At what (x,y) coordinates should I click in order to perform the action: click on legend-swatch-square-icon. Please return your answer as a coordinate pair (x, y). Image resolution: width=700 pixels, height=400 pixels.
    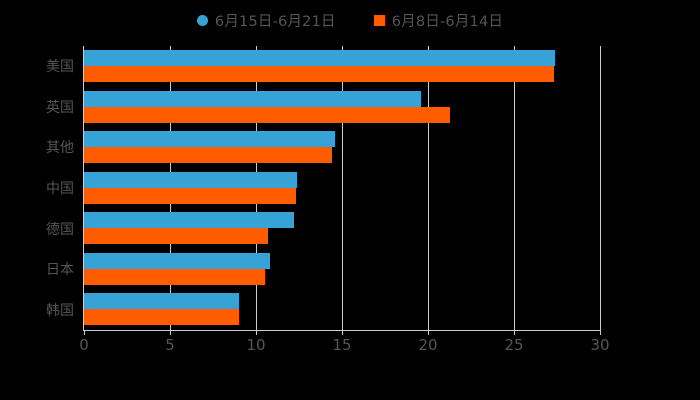
    Looking at the image, I should click on (379, 20).